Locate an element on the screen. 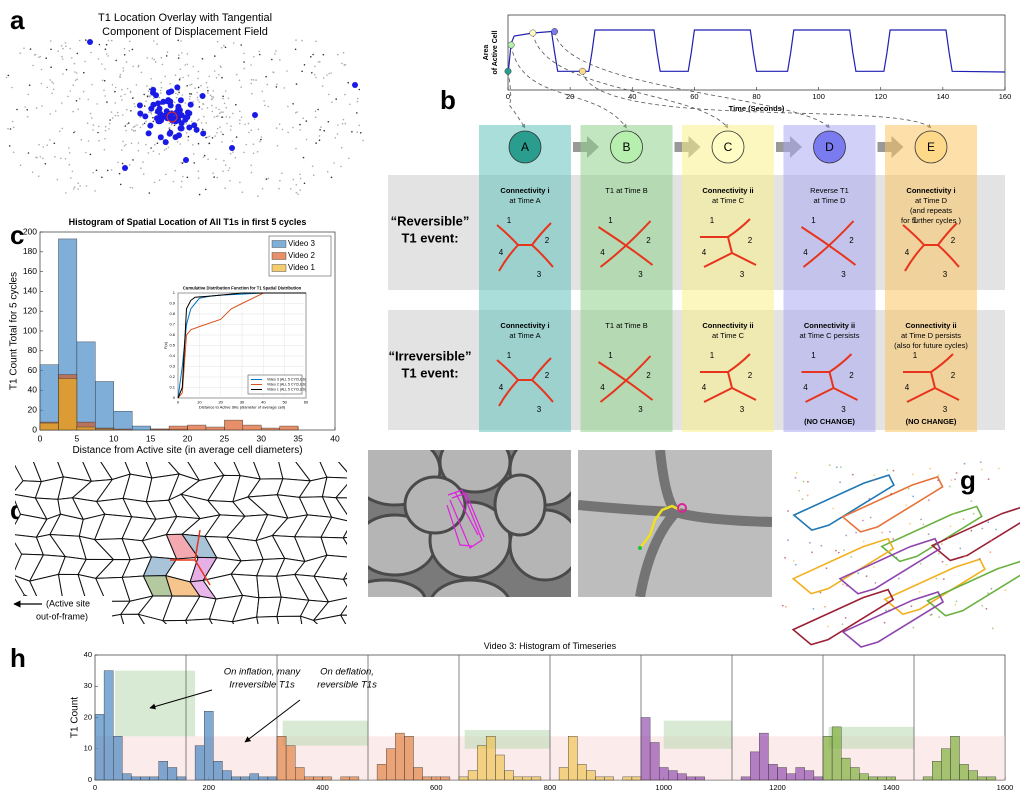  edge-label: 3 is located at coordinates (539, 274).